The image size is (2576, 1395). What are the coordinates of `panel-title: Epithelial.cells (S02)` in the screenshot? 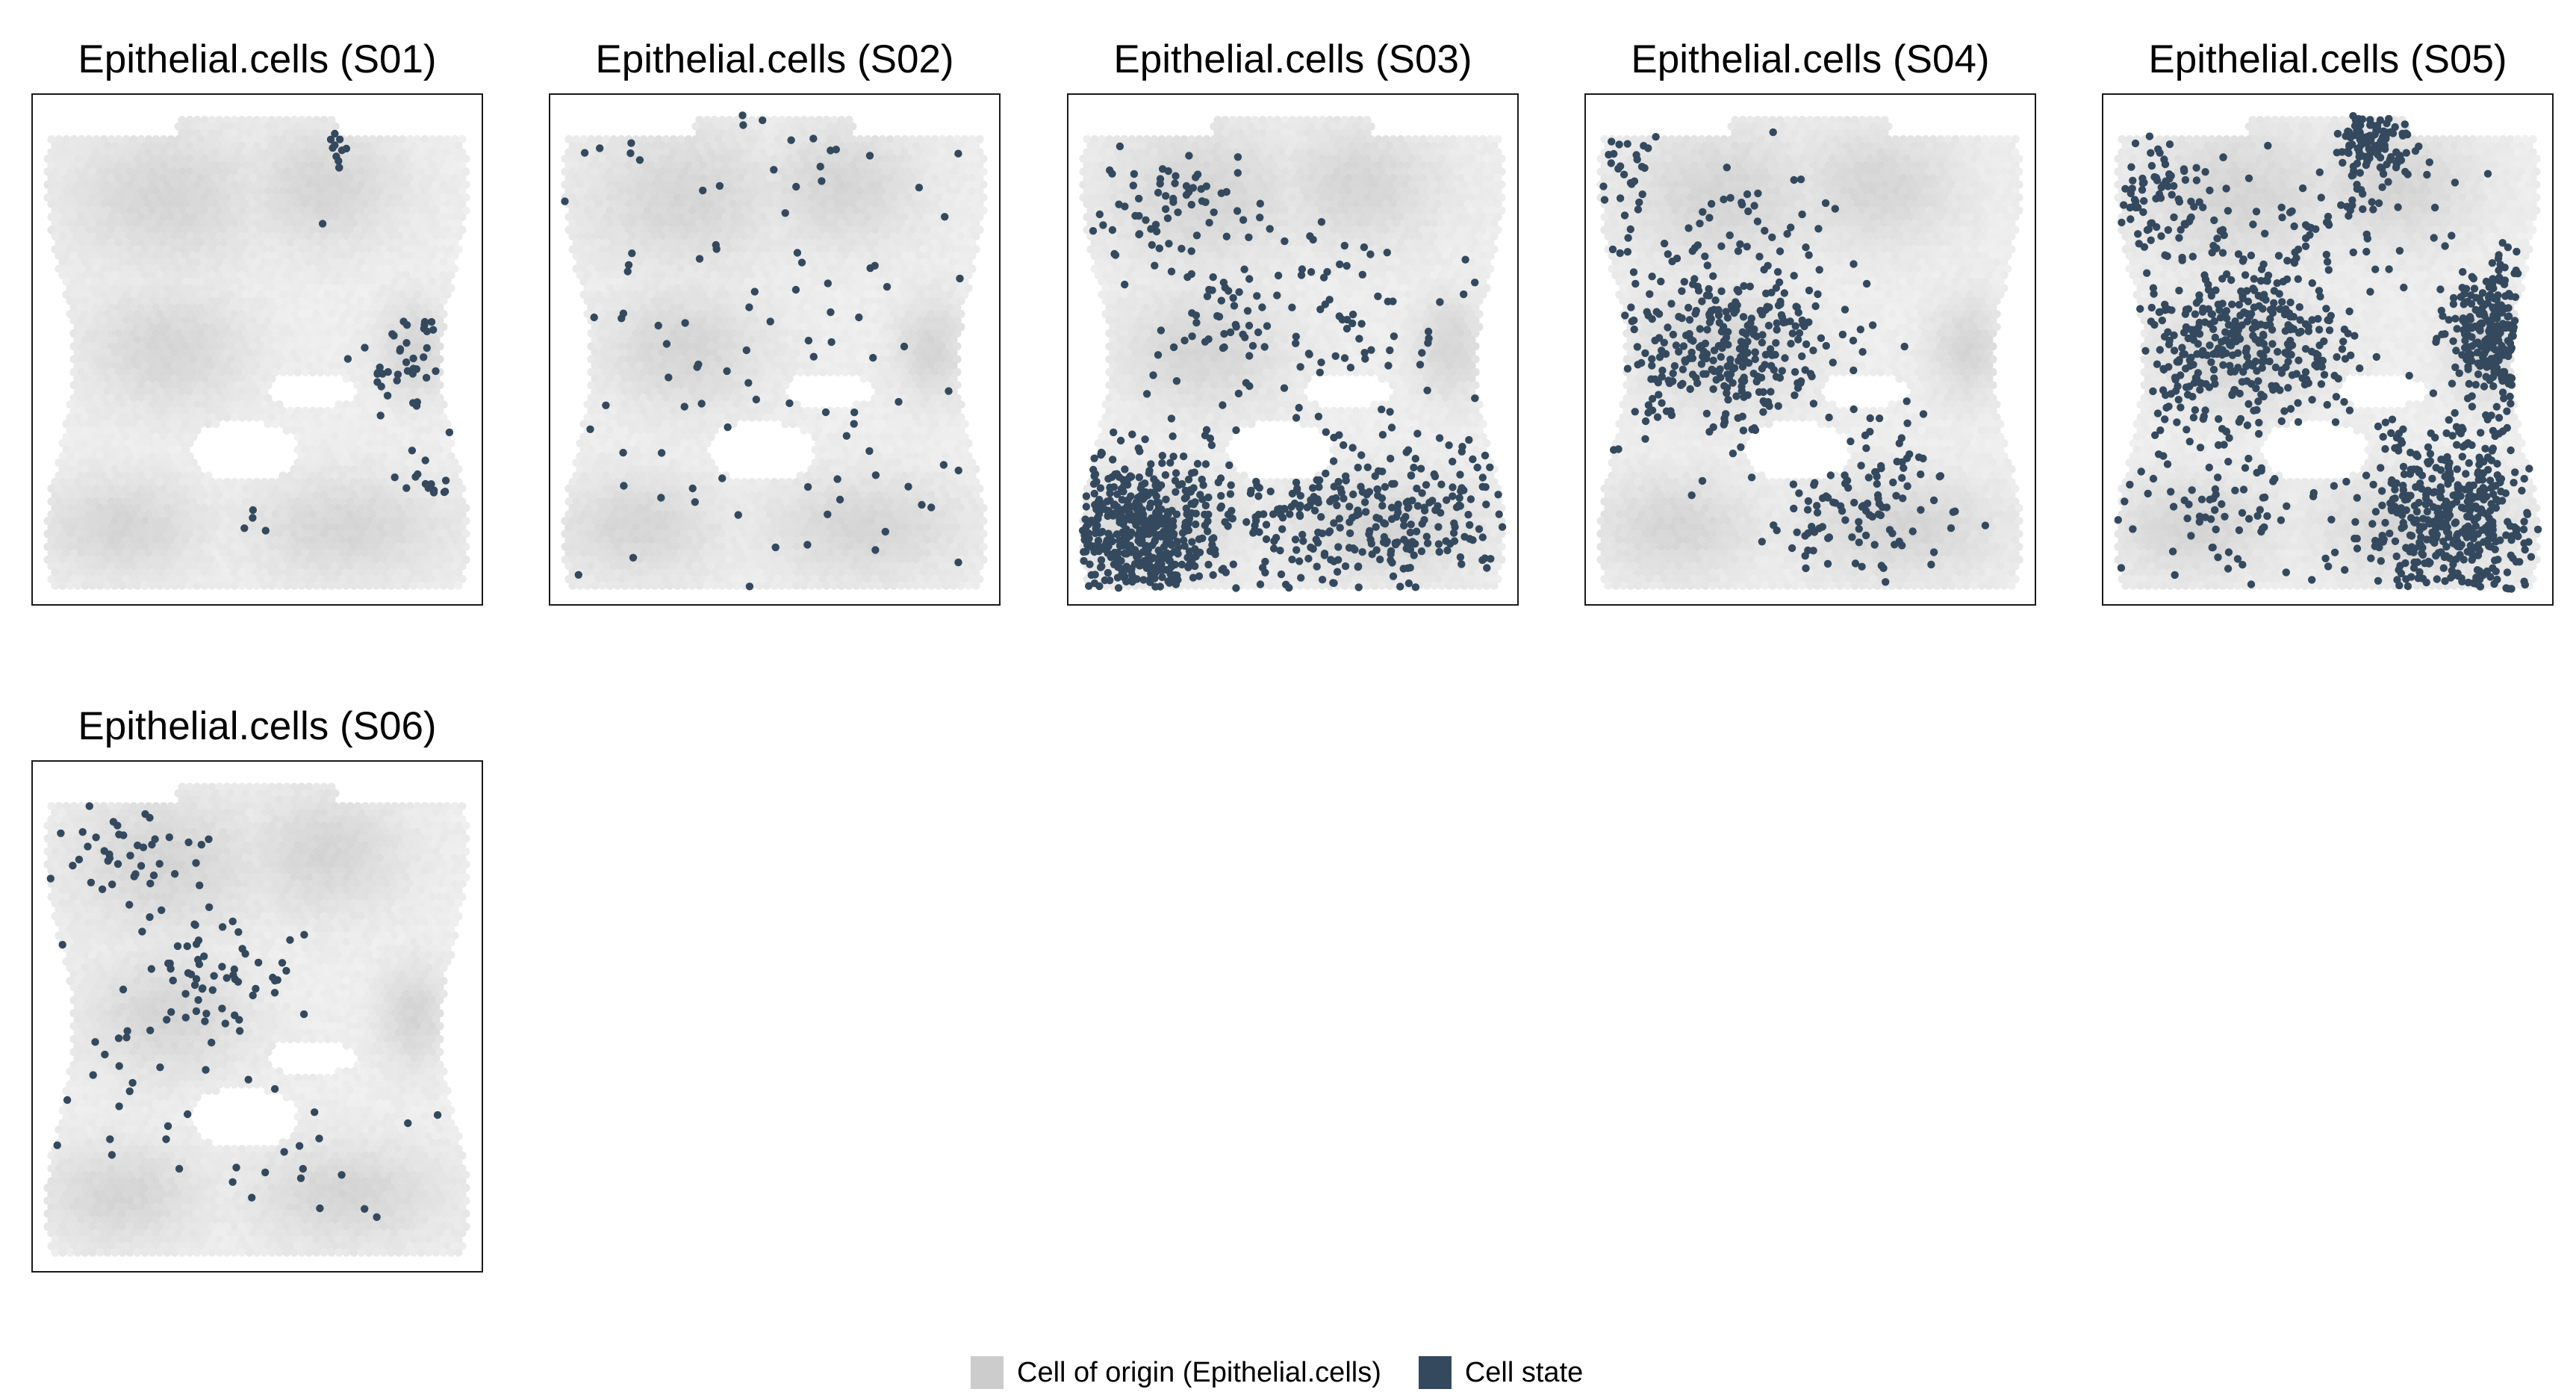 It's located at (775, 60).